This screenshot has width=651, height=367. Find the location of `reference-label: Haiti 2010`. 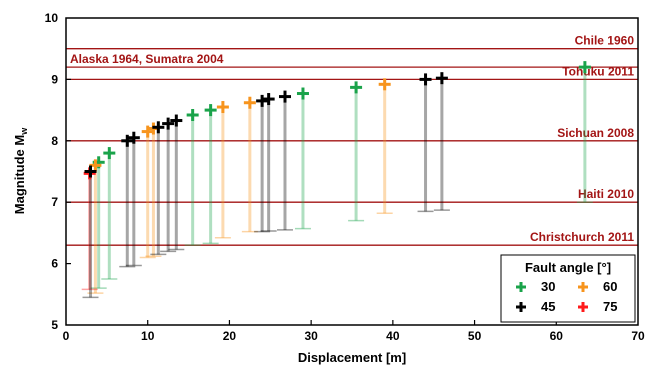

reference-label: Haiti 2010 is located at coordinates (606, 194).